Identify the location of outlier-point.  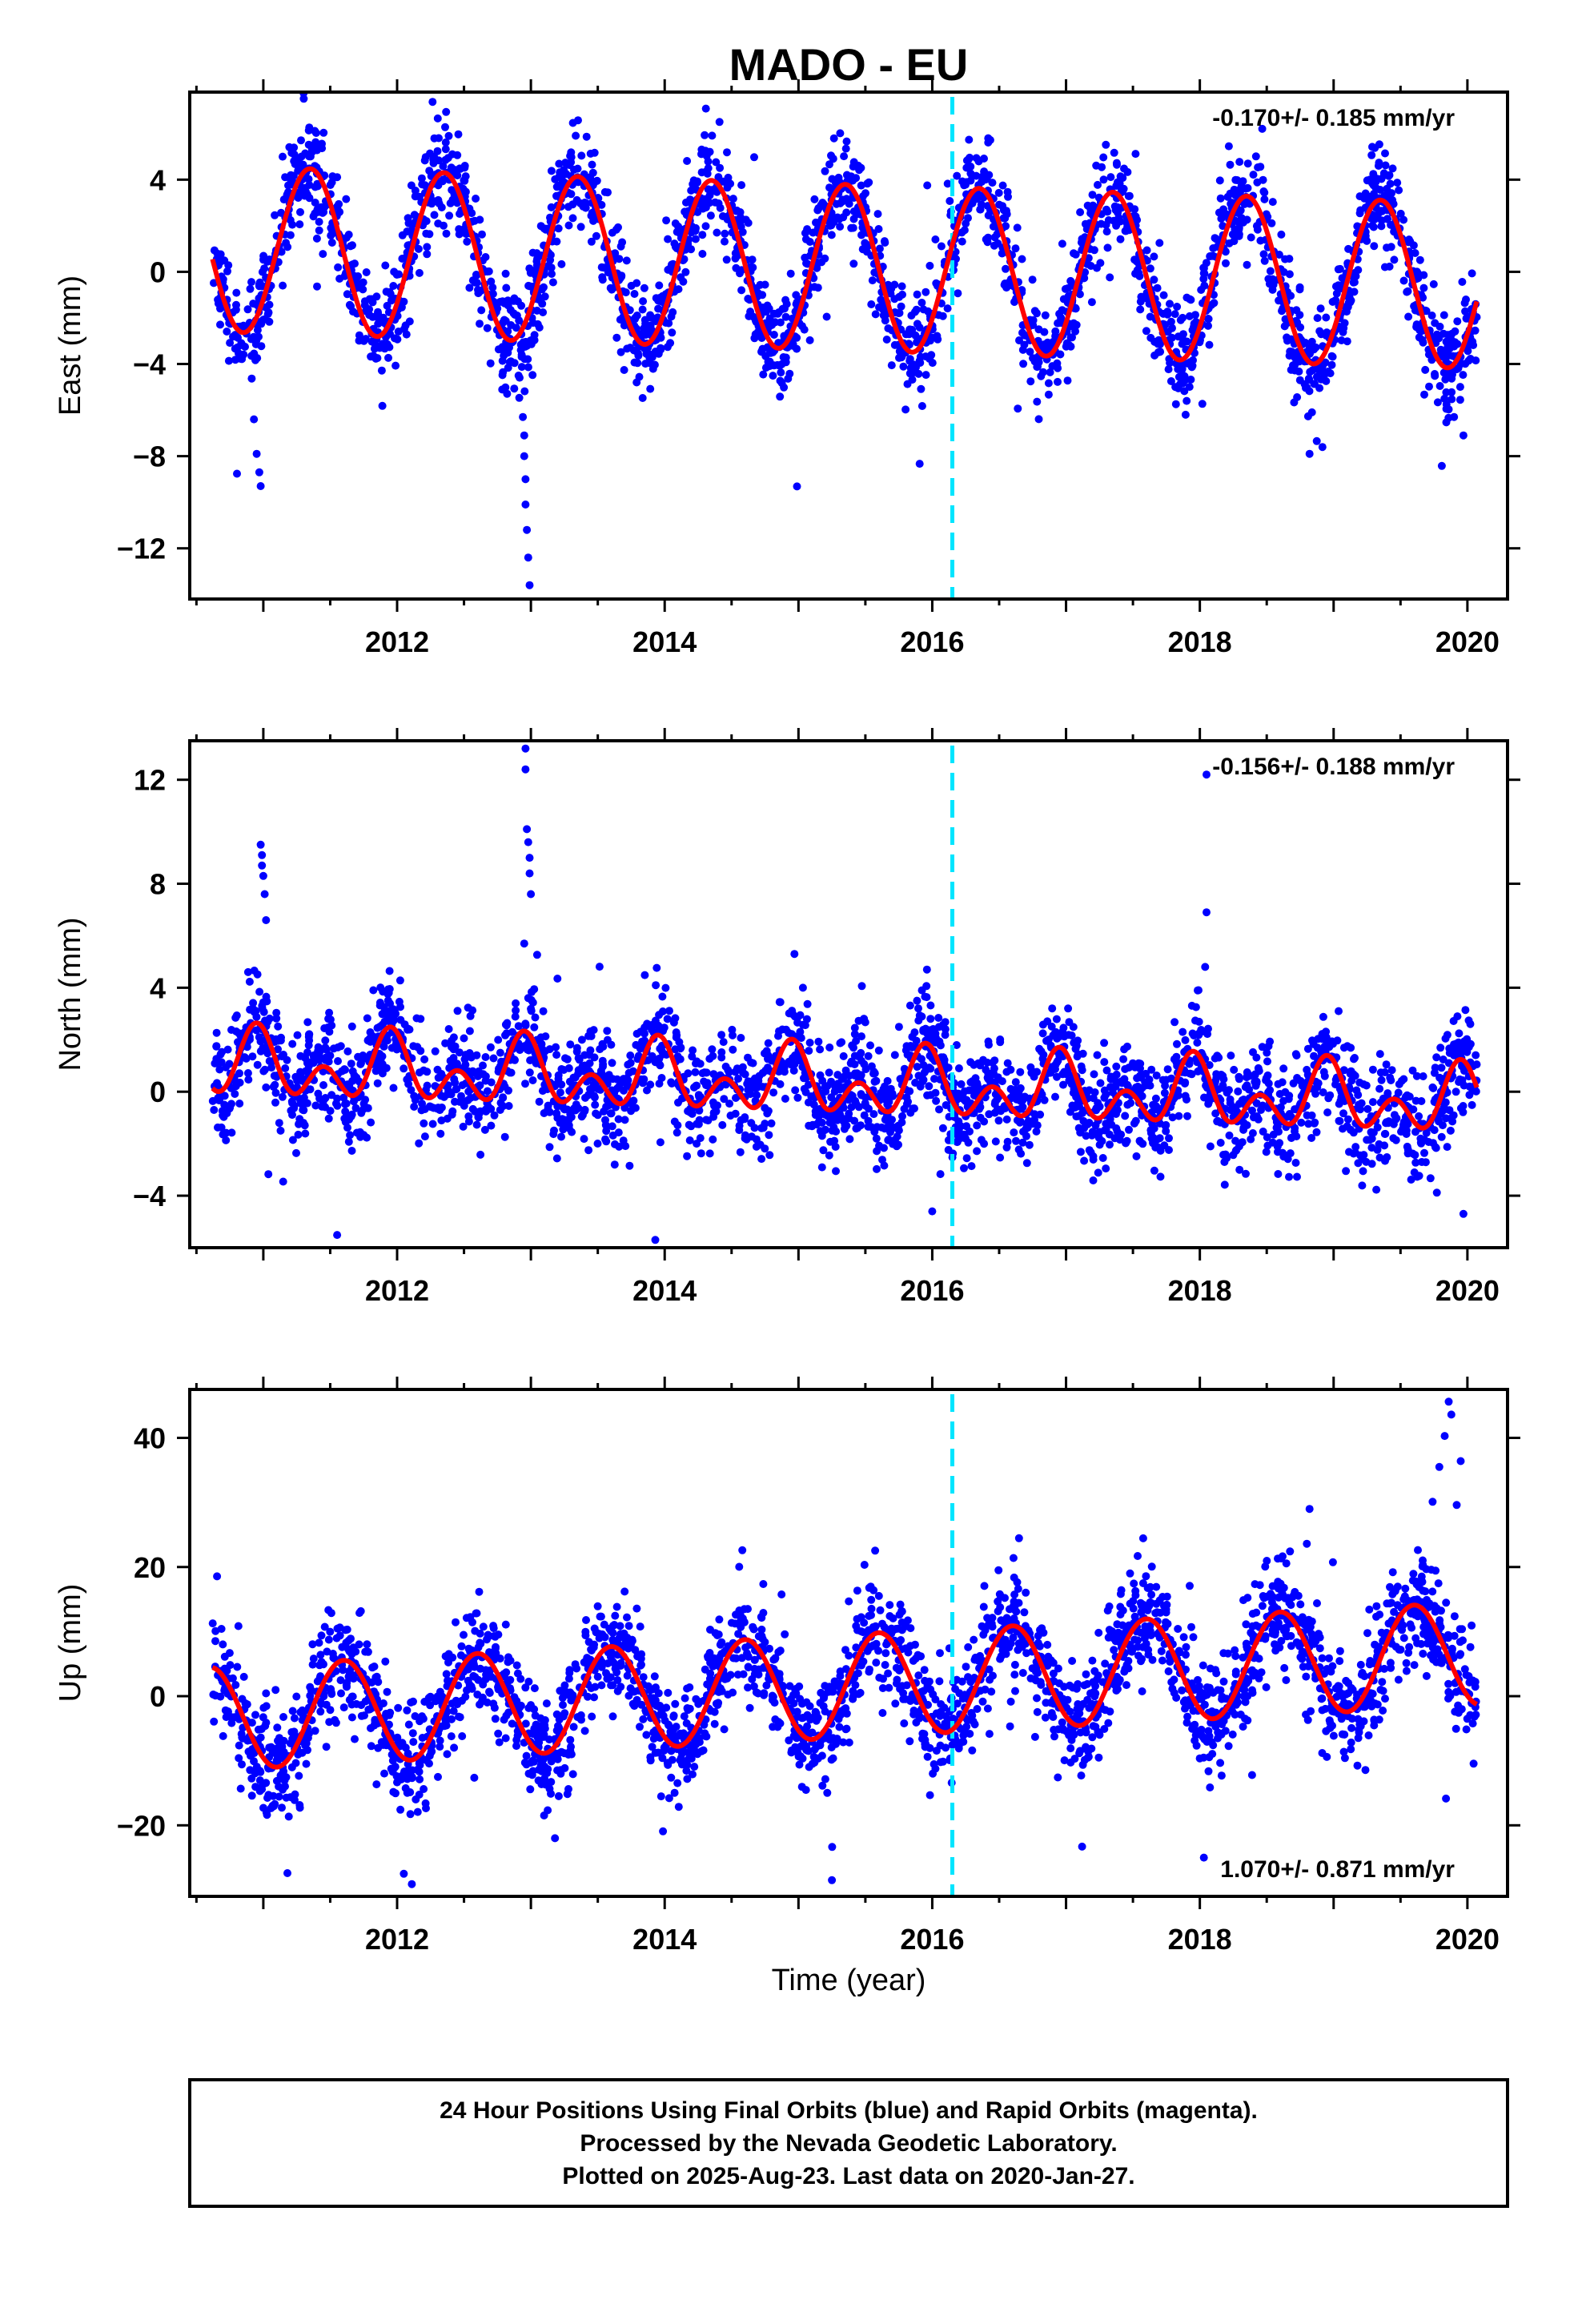
(255, 419).